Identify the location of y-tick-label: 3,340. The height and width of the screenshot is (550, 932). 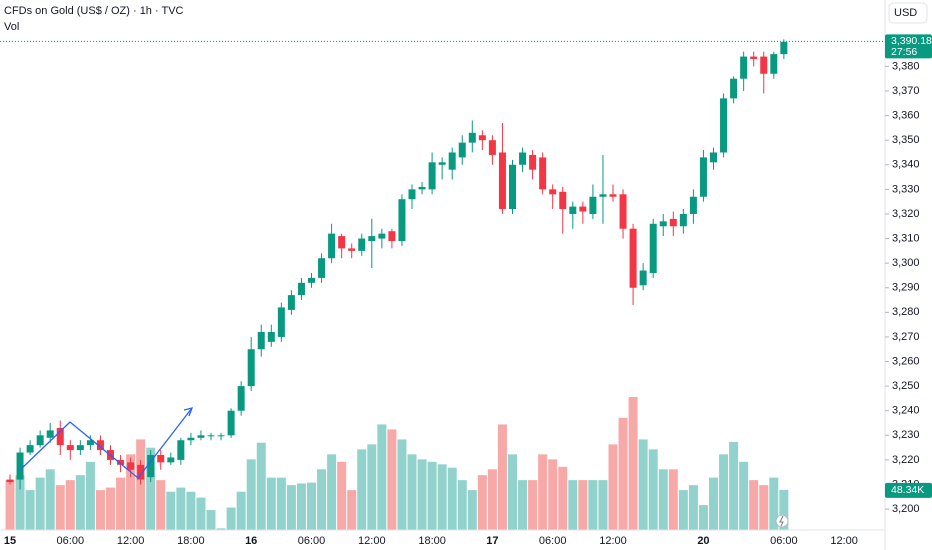
(906, 165).